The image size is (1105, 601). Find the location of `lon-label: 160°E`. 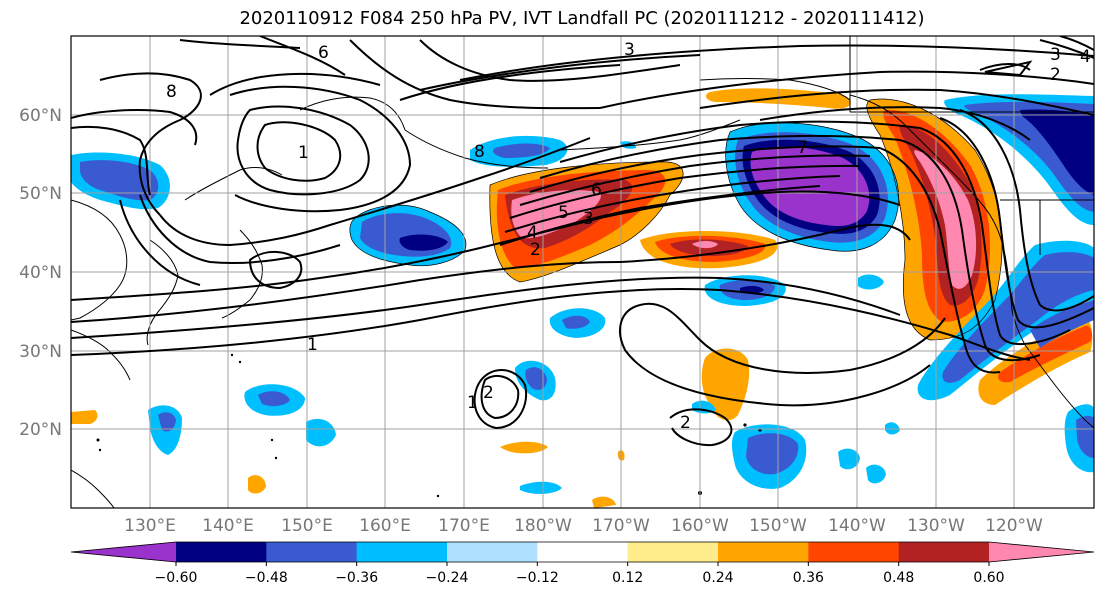

lon-label: 160°E is located at coordinates (385, 526).